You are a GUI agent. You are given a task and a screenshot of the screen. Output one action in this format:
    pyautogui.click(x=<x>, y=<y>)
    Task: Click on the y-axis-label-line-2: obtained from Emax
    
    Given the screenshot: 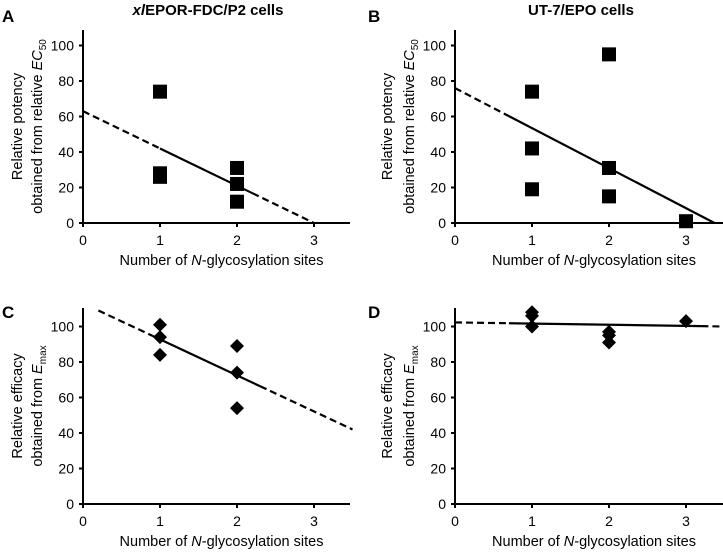 What is the action you would take?
    pyautogui.click(x=39, y=405)
    